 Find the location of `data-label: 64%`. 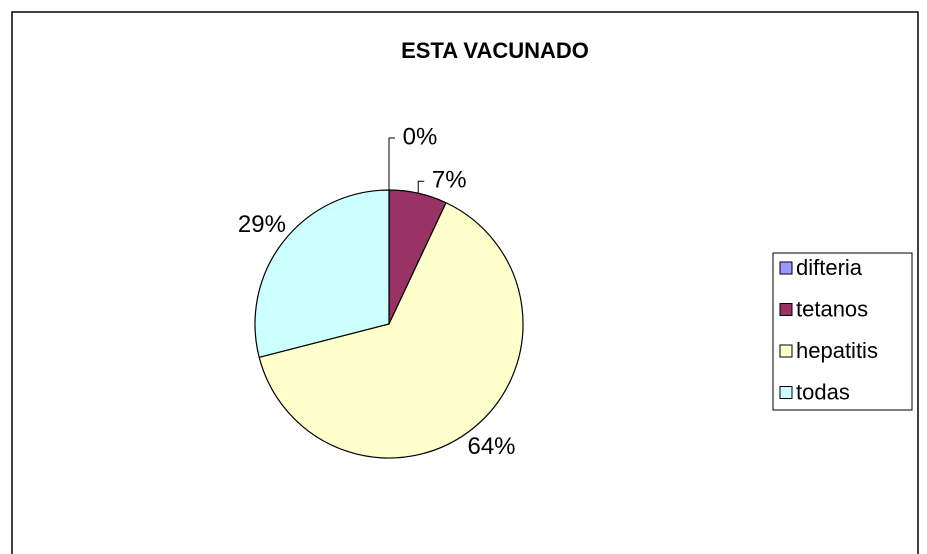

data-label: 64% is located at coordinates (491, 446).